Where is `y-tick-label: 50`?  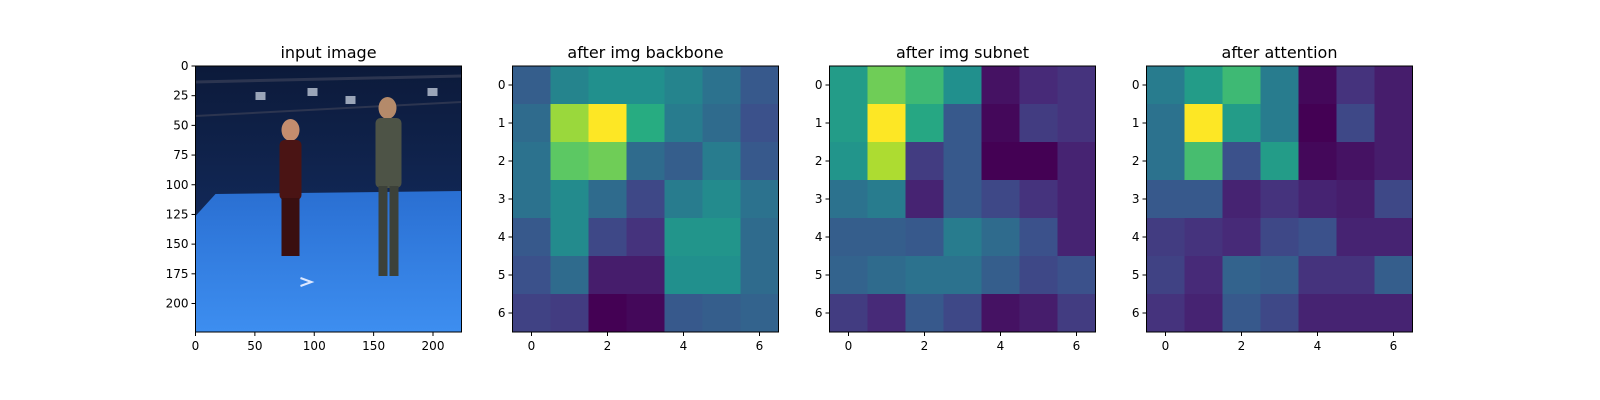
y-tick-label: 50 is located at coordinates (180, 125).